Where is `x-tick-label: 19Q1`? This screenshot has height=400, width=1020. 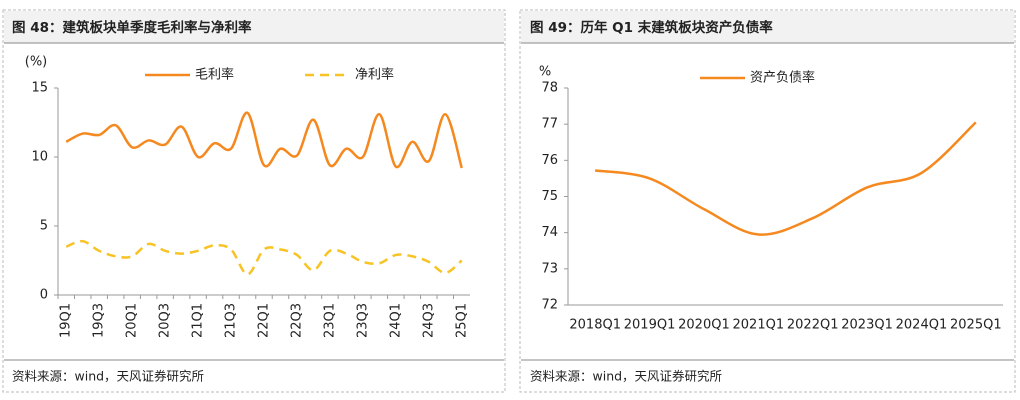 x-tick-label: 19Q1 is located at coordinates (66, 320).